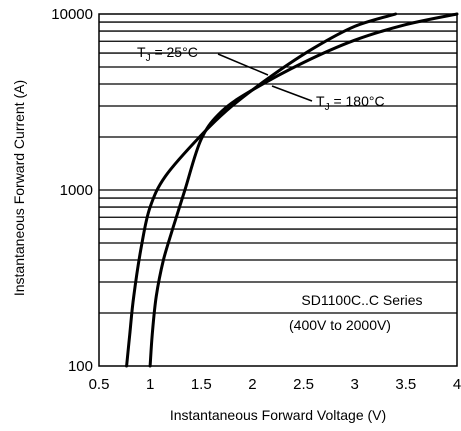  I want to click on series-label-25c: TJ = 25°C, so click(167, 54).